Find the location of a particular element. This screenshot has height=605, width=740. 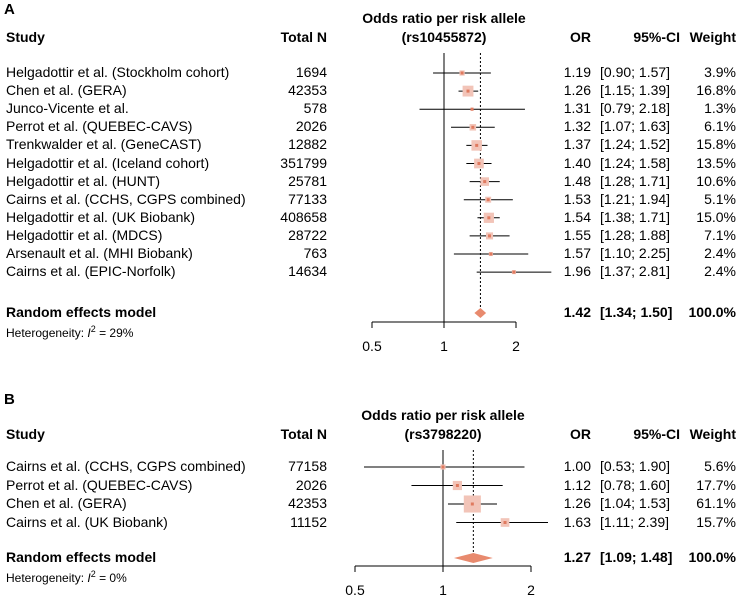

study-ci: [1.07; 1.63] is located at coordinates (635, 126).